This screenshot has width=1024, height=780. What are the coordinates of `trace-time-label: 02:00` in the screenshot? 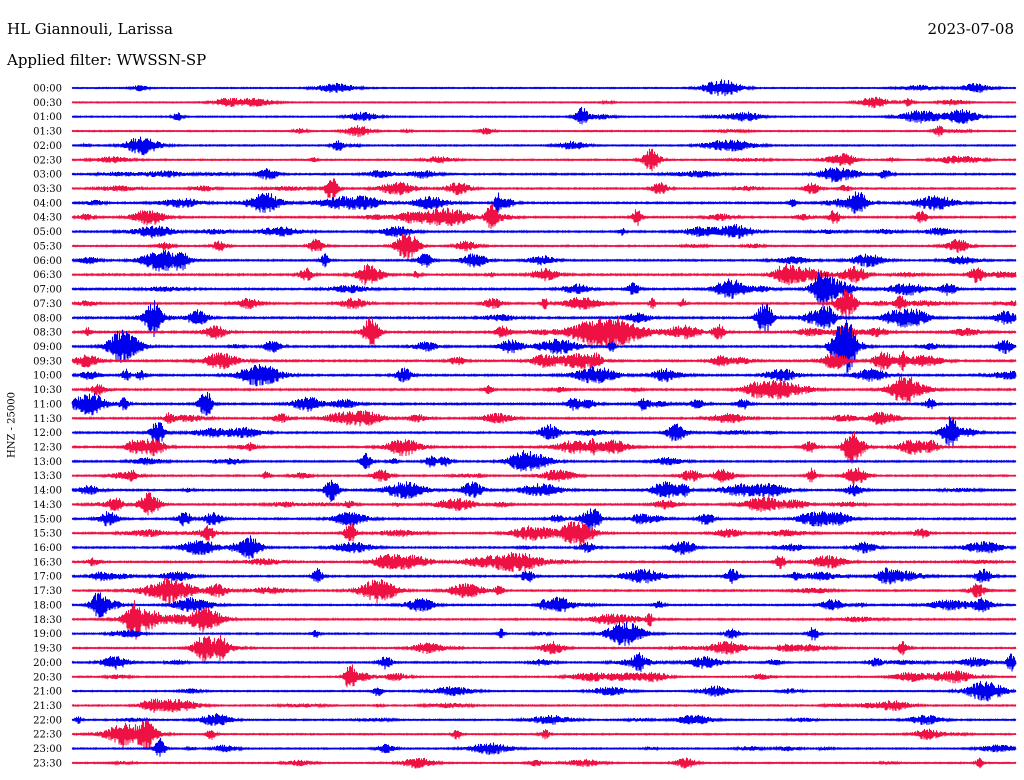 It's located at (47, 146).